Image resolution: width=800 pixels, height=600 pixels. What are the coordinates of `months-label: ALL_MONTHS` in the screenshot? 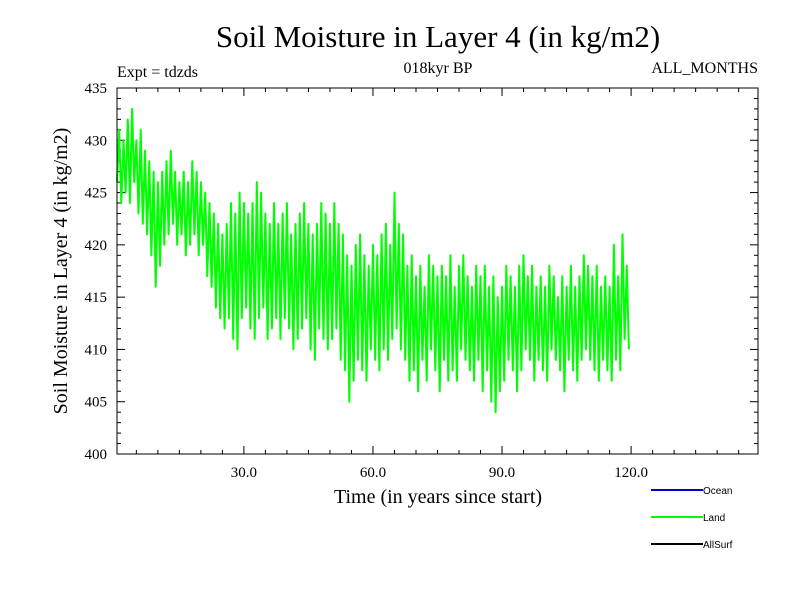 It's located at (704, 68).